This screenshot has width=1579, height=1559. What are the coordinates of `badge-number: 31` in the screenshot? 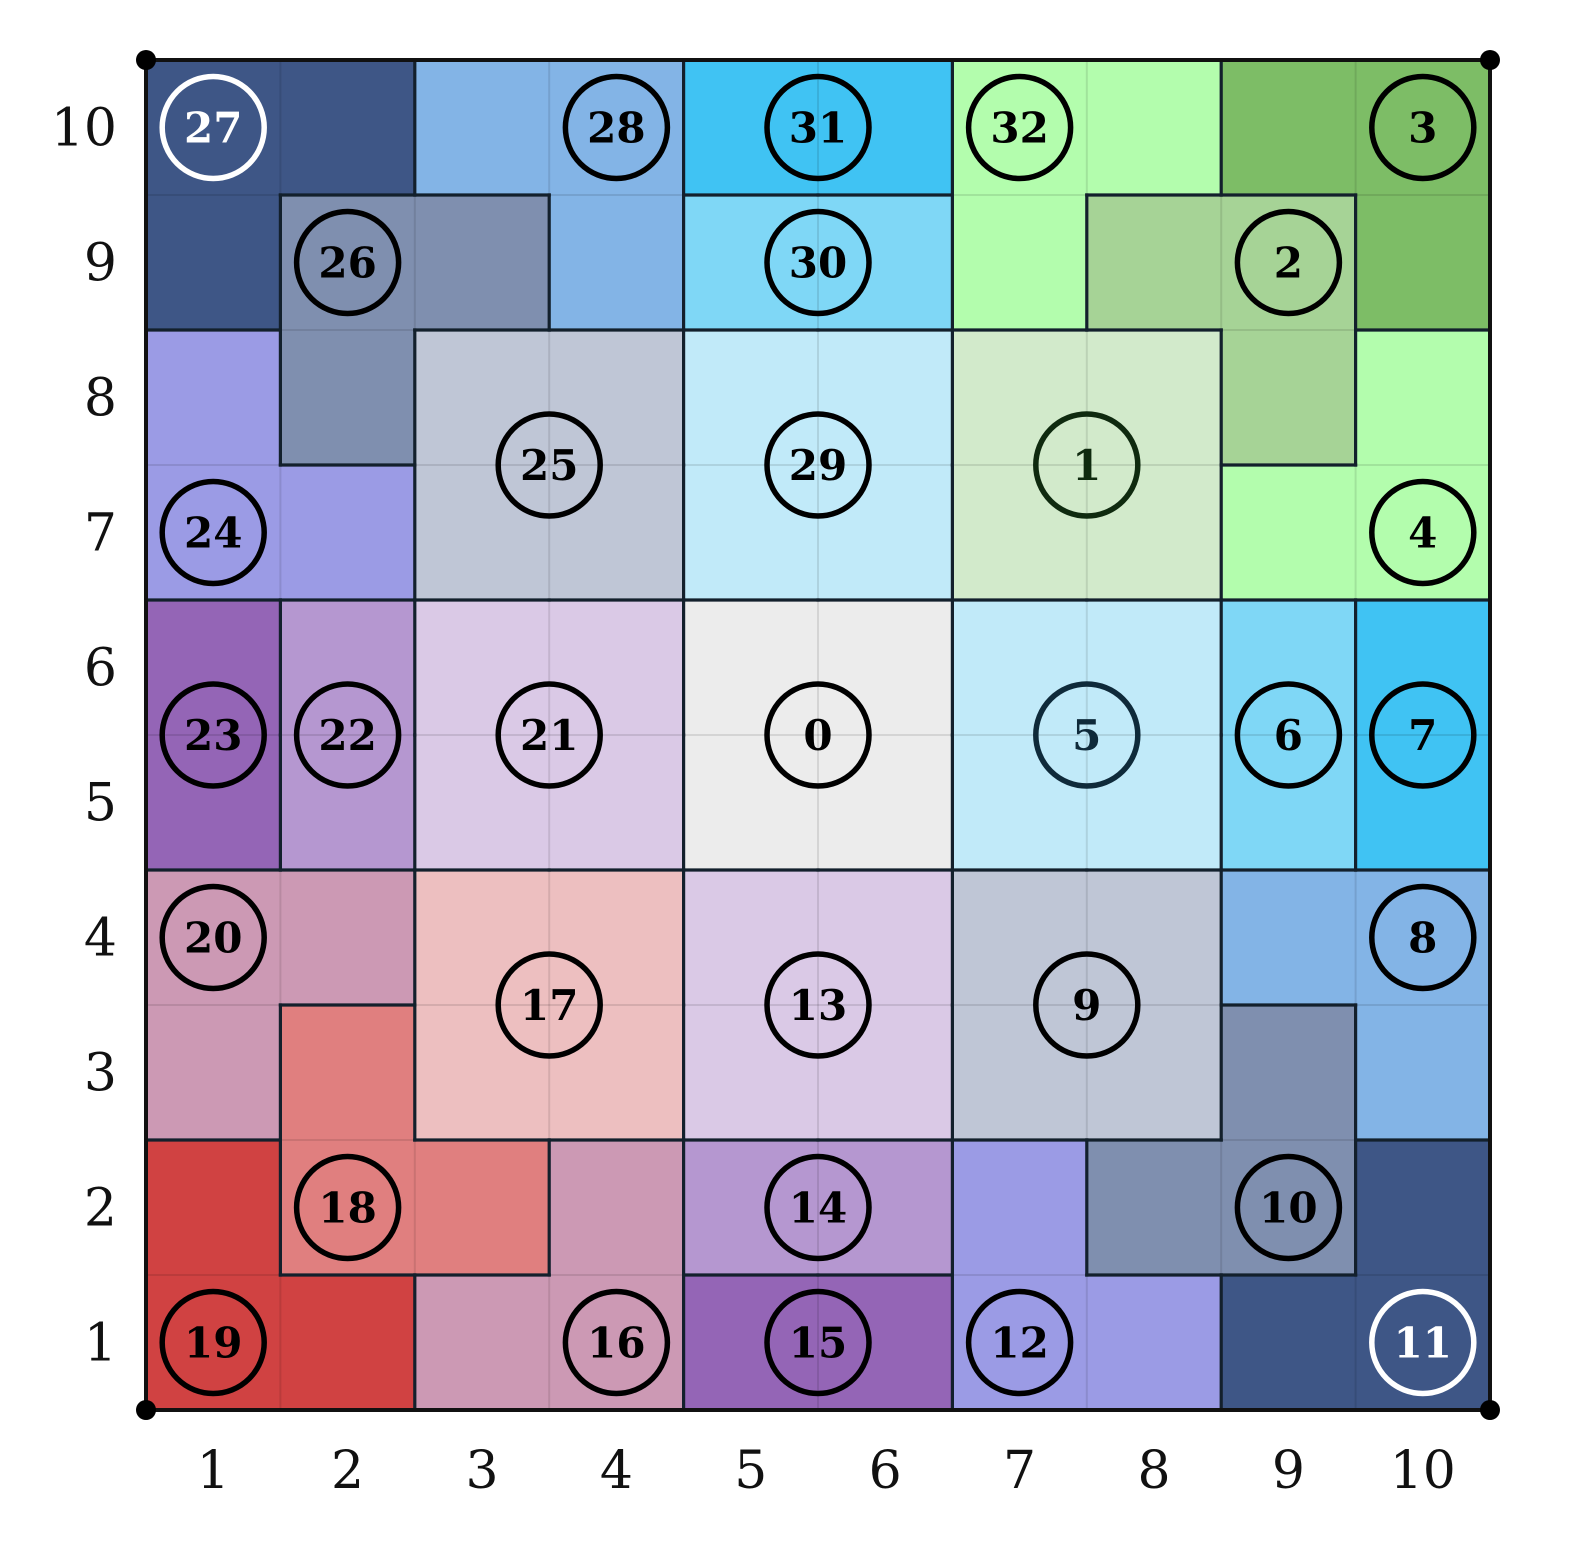 It's located at (818, 128).